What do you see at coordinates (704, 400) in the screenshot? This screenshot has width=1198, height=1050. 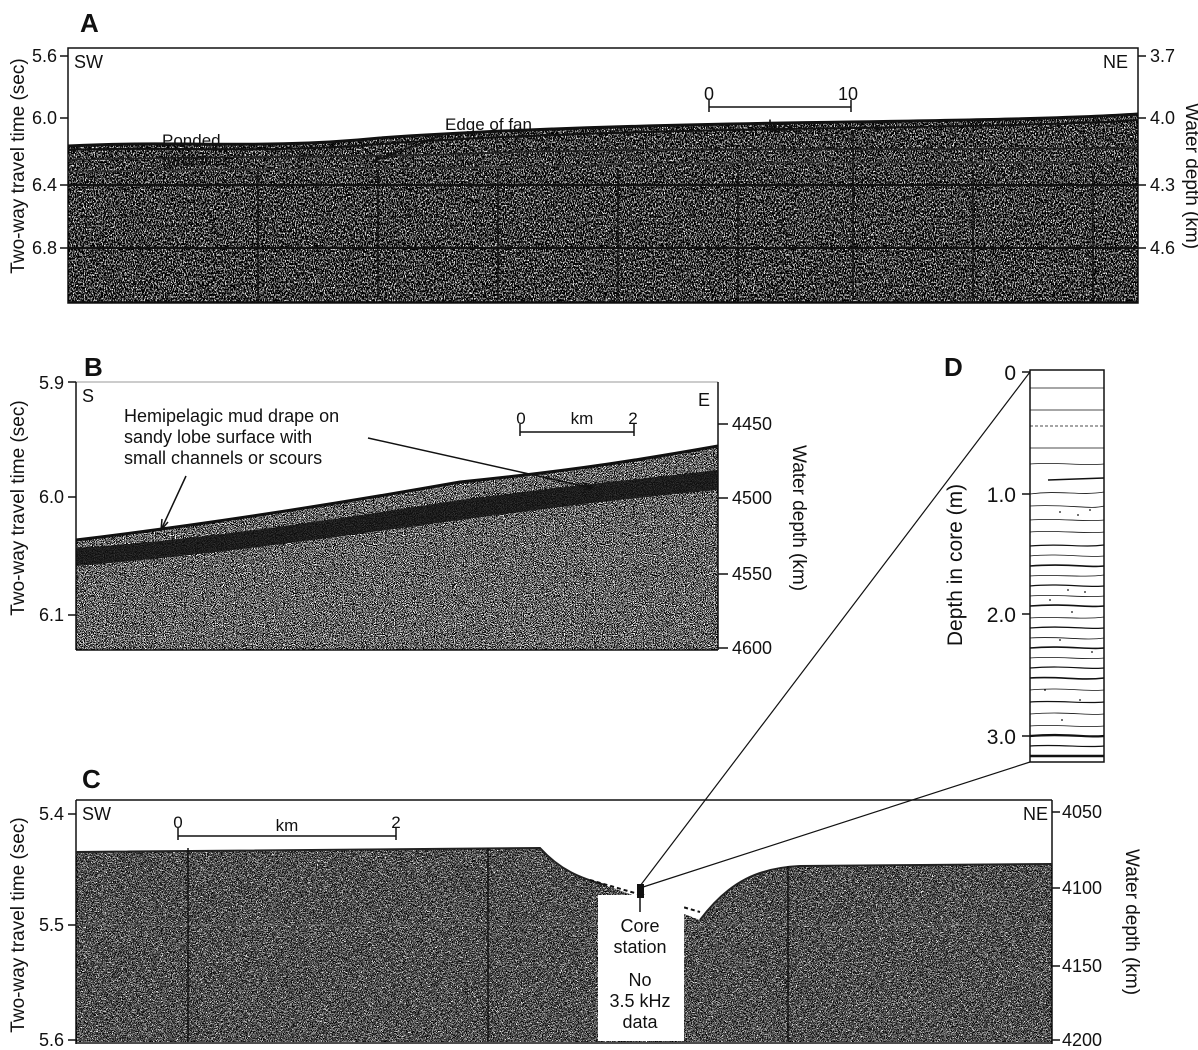 I see `panel-b-direction-right: E` at bounding box center [704, 400].